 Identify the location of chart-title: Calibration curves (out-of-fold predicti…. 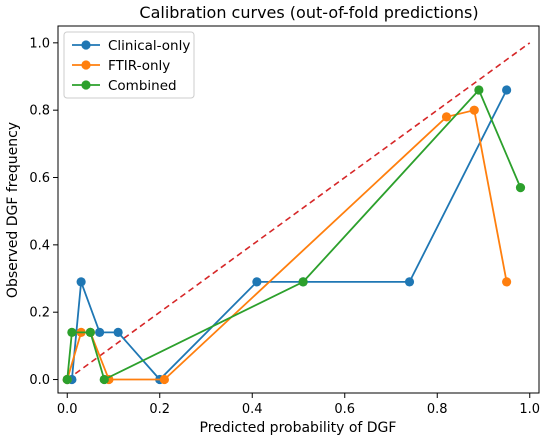
(308, 12).